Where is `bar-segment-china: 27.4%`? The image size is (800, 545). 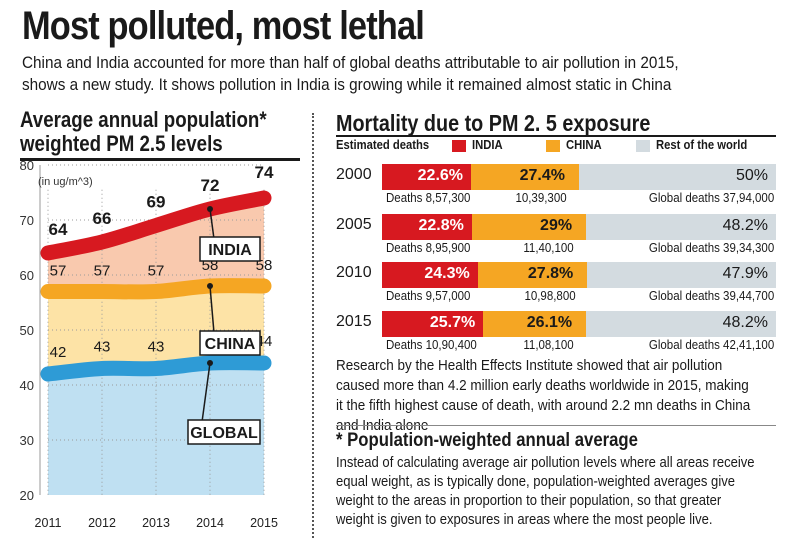
bar-segment-china: 27.4% is located at coordinates (525, 177).